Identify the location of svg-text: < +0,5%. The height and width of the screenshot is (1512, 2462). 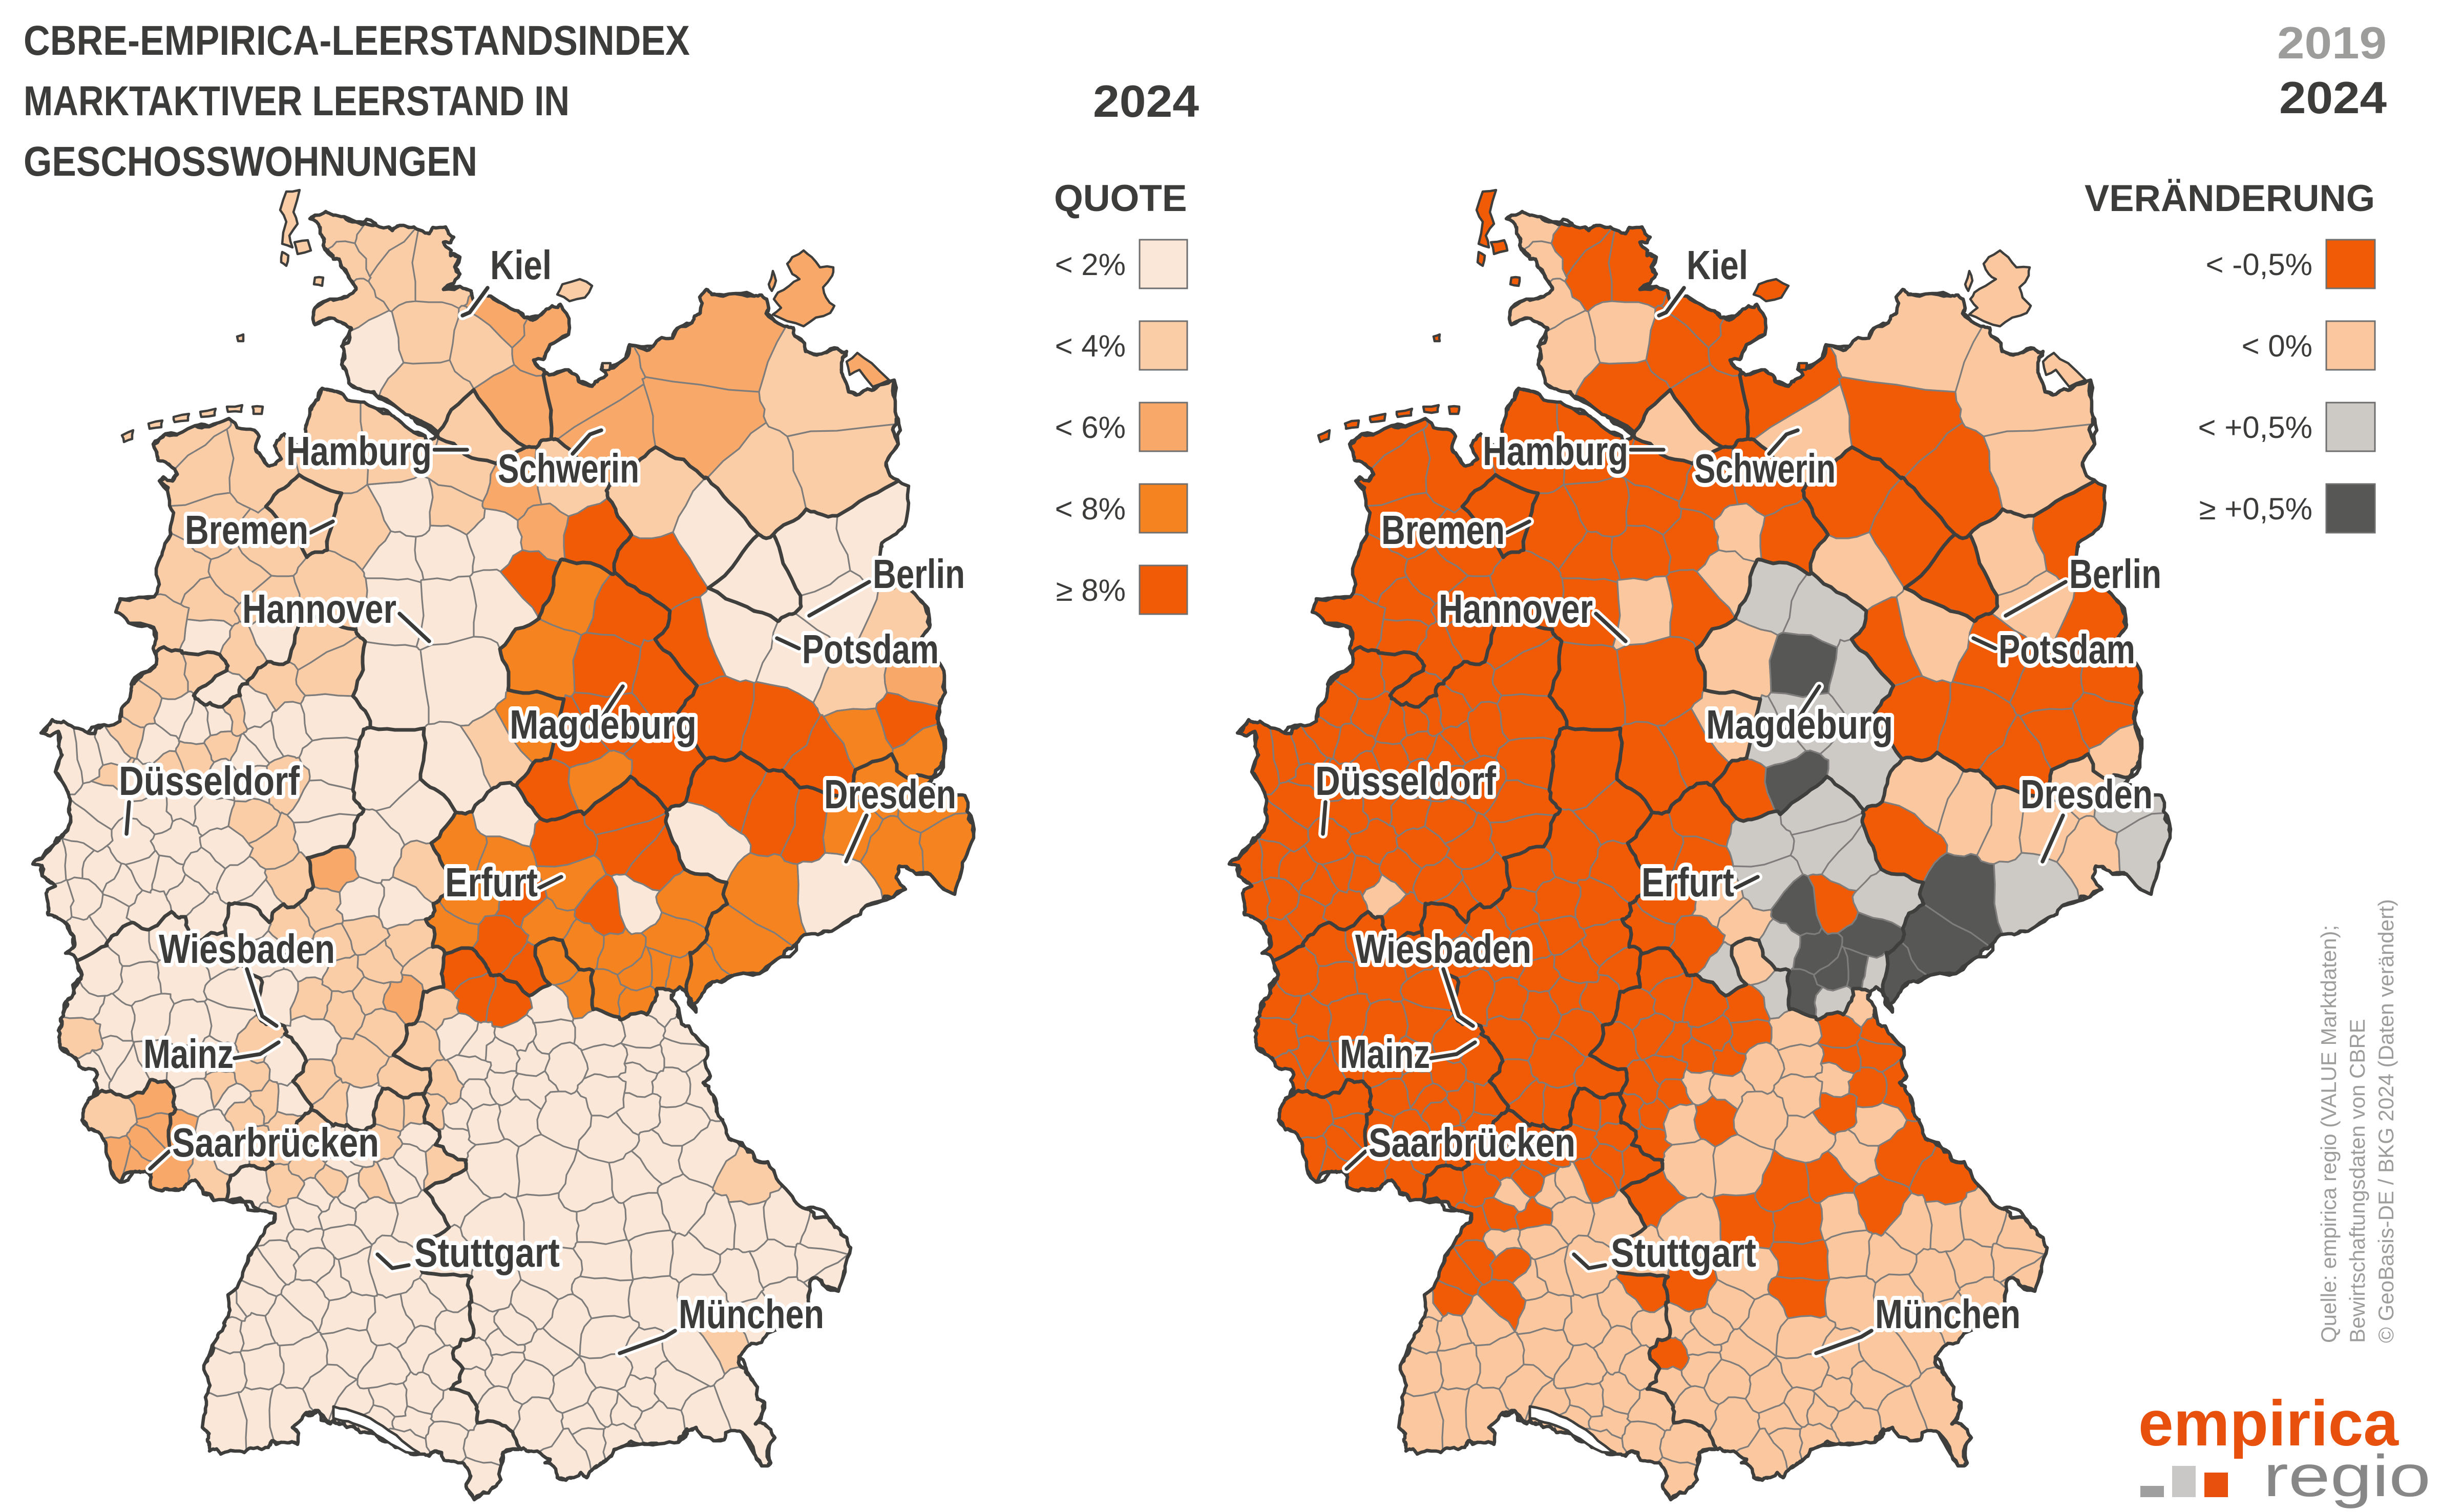
(2255, 427).